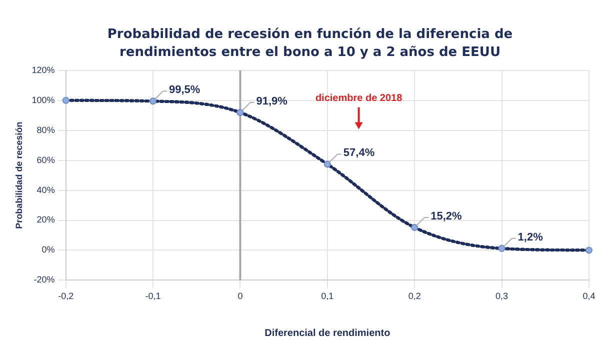 The image size is (611, 347). I want to click on y-tick-label: 60%, so click(45, 159).